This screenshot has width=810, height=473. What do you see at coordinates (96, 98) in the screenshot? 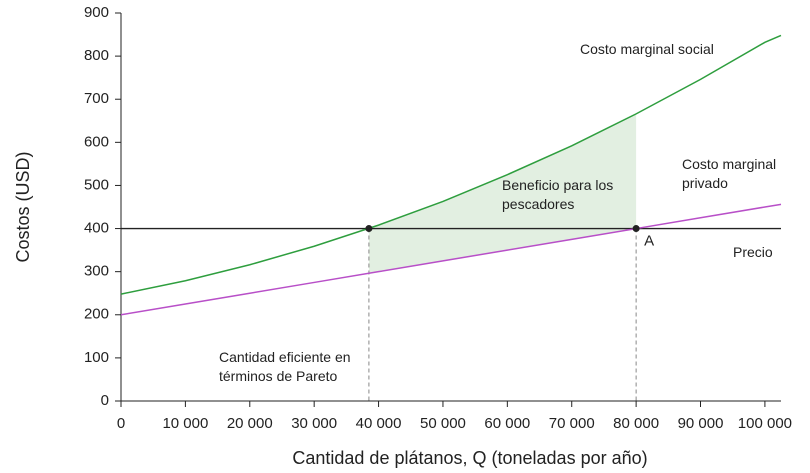
I see `y-tick-label: 700` at bounding box center [96, 98].